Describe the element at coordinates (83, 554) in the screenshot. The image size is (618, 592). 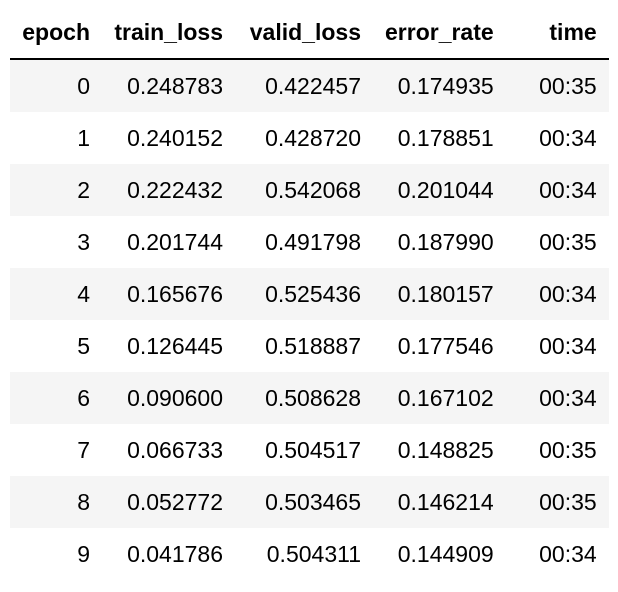
I see `cell-epoch: 9` at that location.